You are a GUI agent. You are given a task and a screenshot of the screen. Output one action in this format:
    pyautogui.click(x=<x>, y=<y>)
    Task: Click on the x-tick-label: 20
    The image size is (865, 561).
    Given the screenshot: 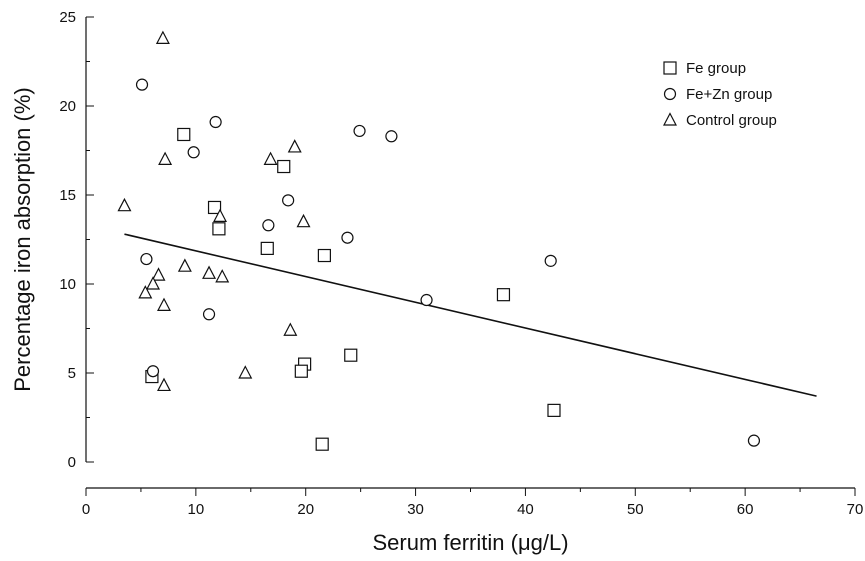 What is the action you would take?
    pyautogui.click(x=305, y=509)
    